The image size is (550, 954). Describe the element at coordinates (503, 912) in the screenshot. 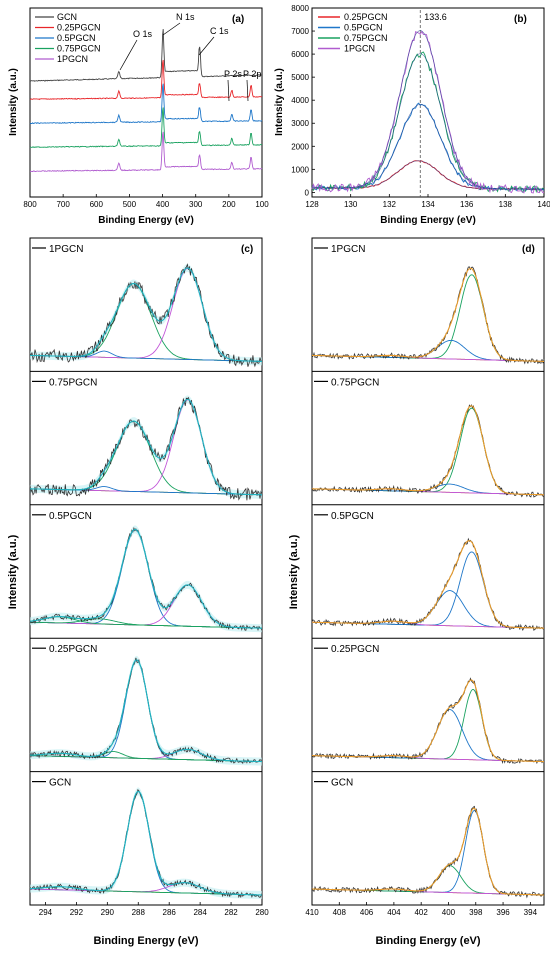

I see `x-tick-label: 396` at that location.